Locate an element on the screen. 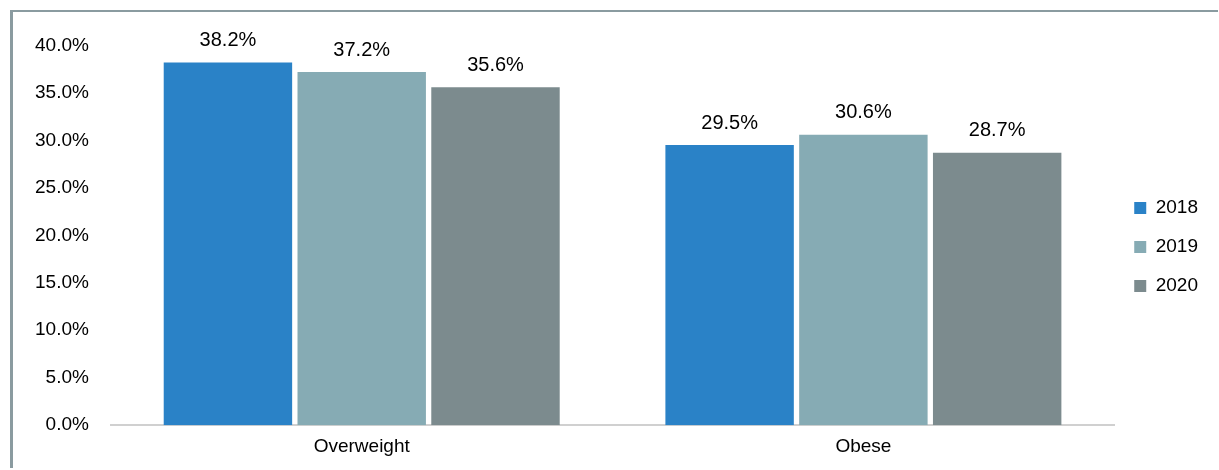  y-tick-label: 30.0% is located at coordinates (62, 139).